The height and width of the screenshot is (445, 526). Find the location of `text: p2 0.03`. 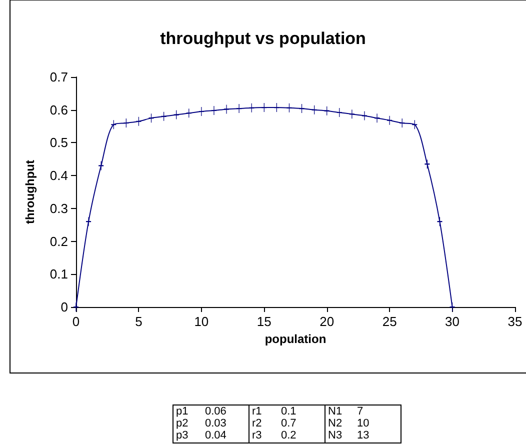

text: p2 0.03 is located at coordinates (201, 424).